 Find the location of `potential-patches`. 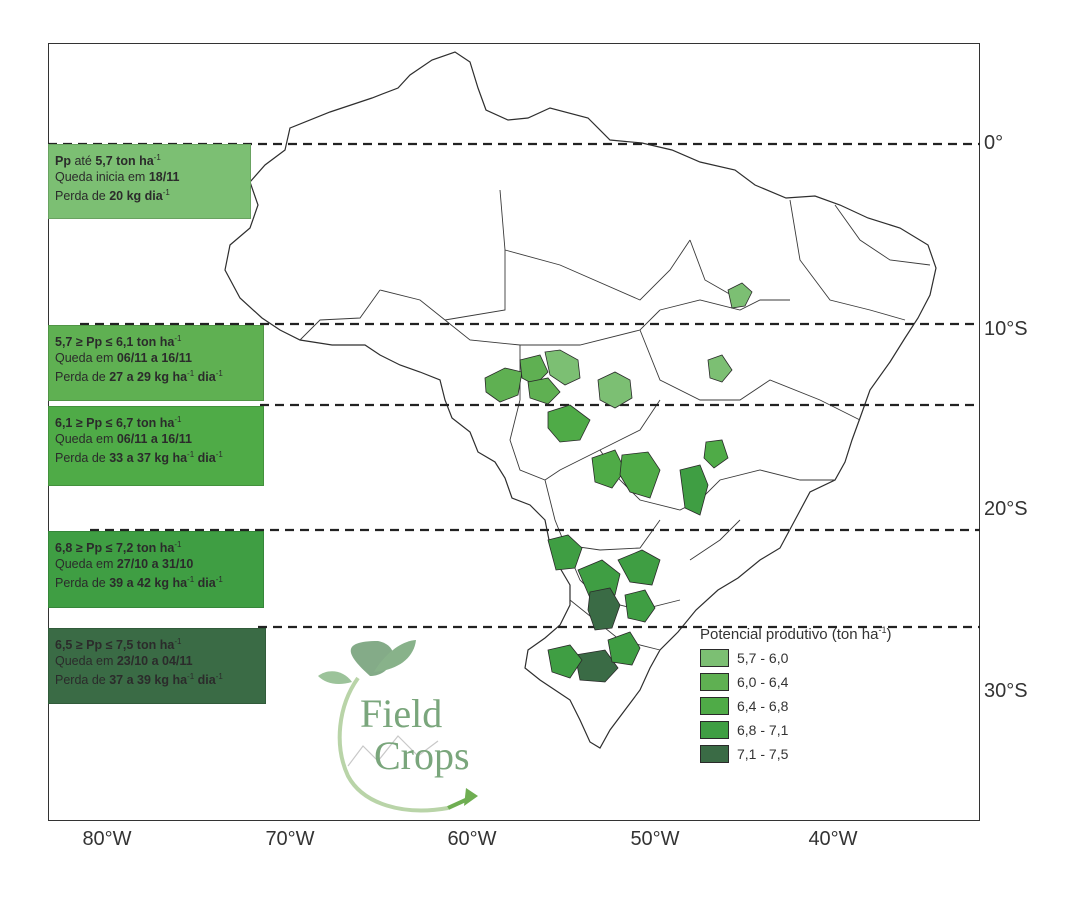

potential-patches is located at coordinates (618, 482).